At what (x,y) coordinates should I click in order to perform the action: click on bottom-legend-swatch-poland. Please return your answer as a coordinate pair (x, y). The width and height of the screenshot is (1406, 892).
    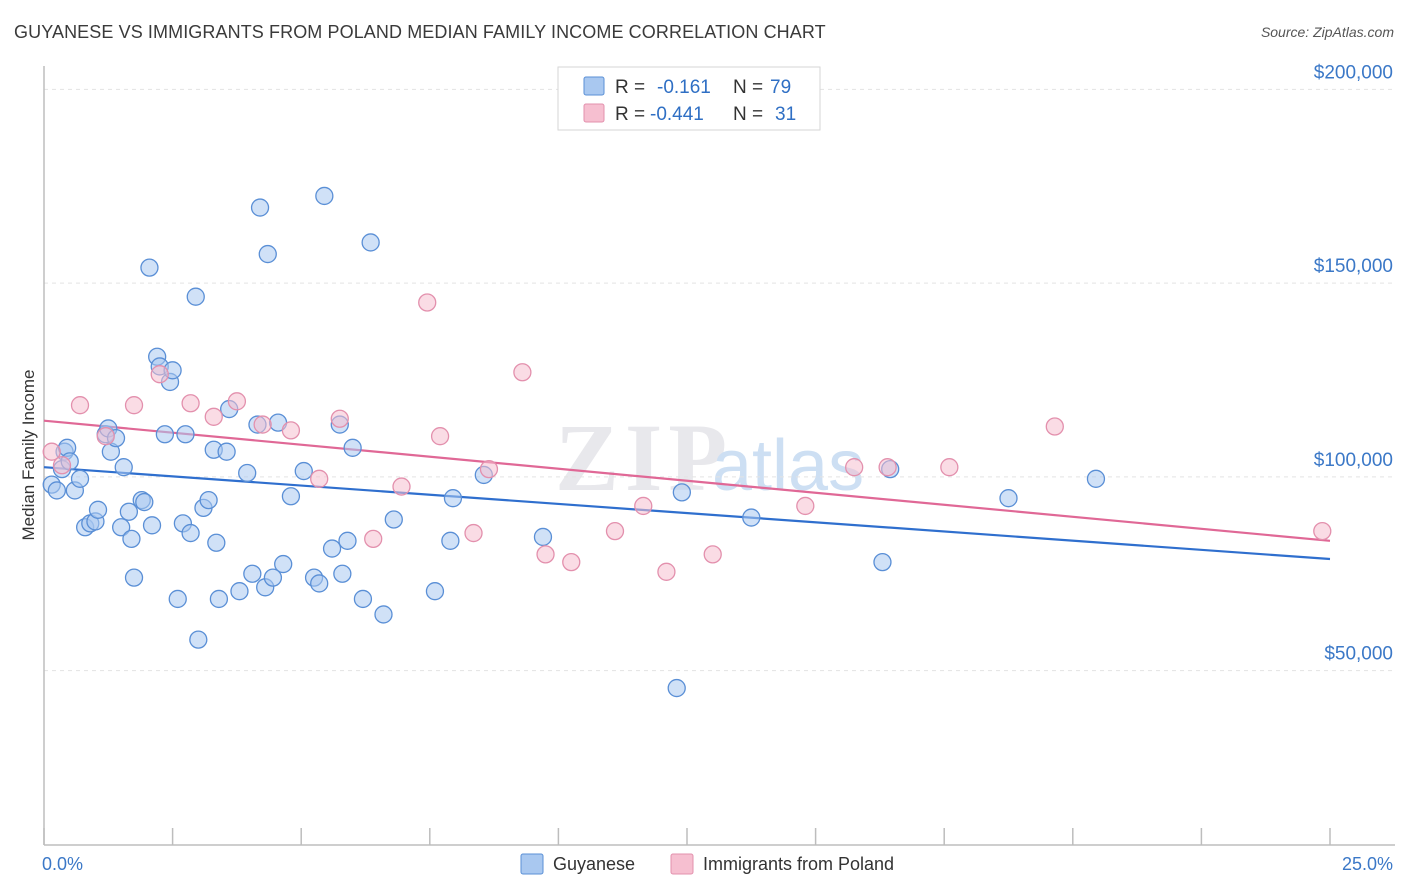
    Looking at the image, I should click on (682, 864).